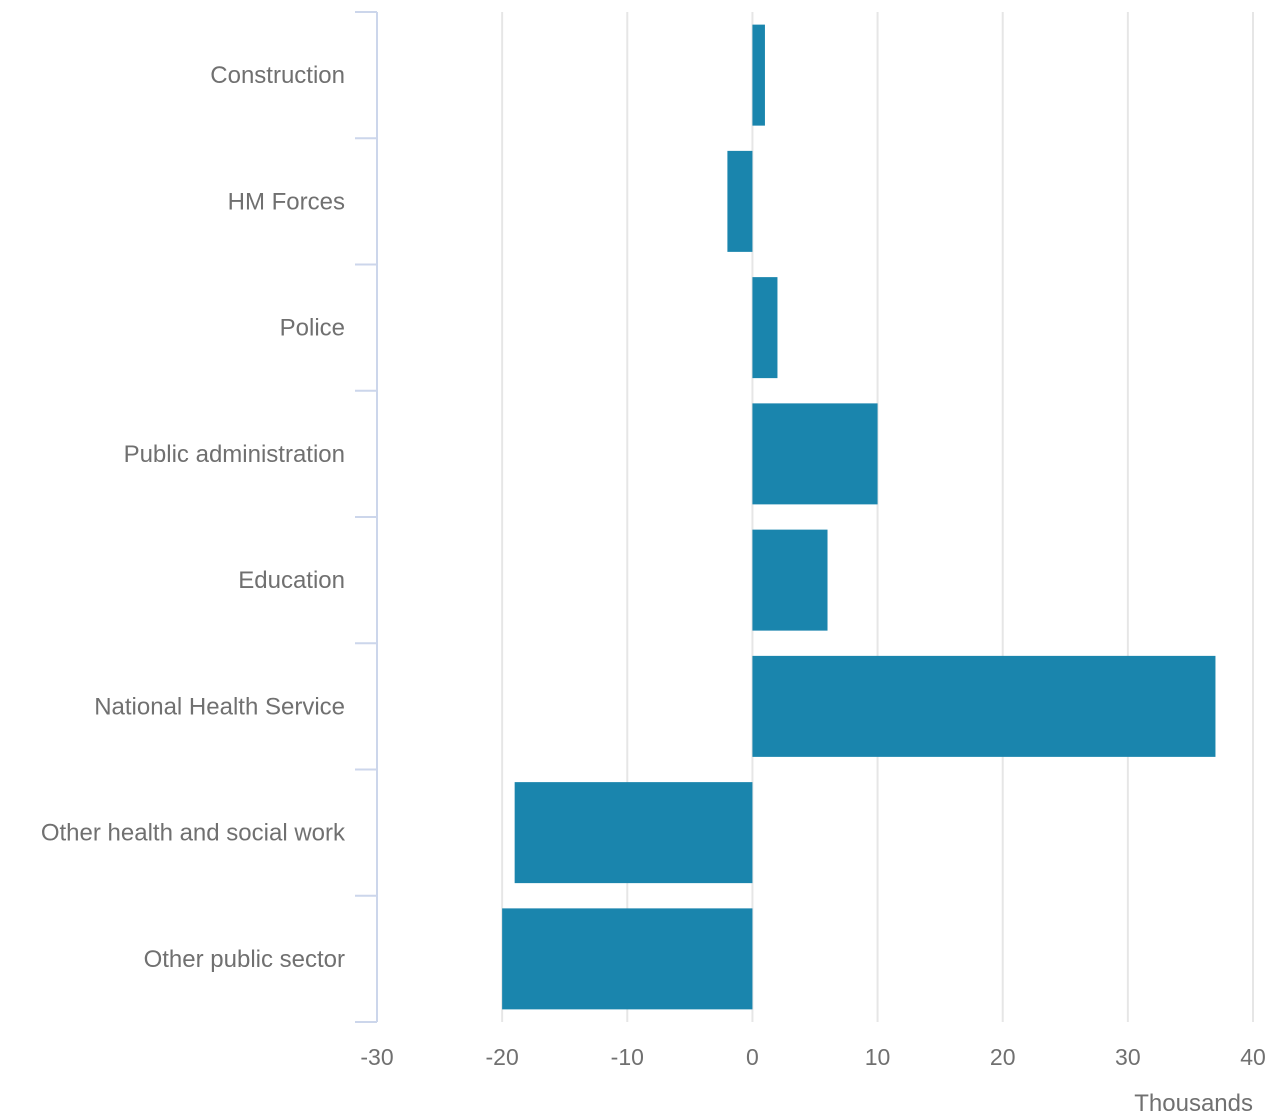 This screenshot has height=1118, width=1277. I want to click on x-tick-label: 10, so click(878, 1057).